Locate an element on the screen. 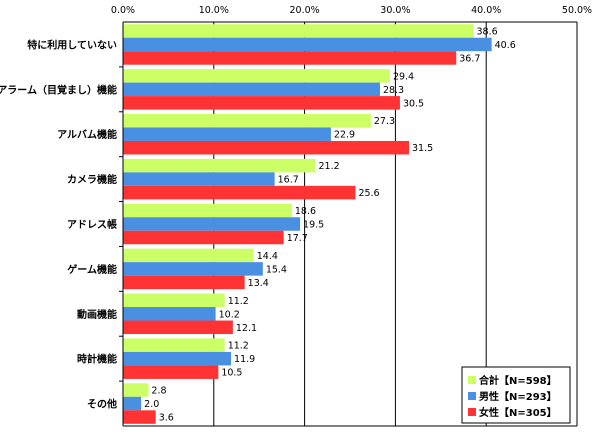  legend-label: 男性【N=293】 is located at coordinates (518, 396).